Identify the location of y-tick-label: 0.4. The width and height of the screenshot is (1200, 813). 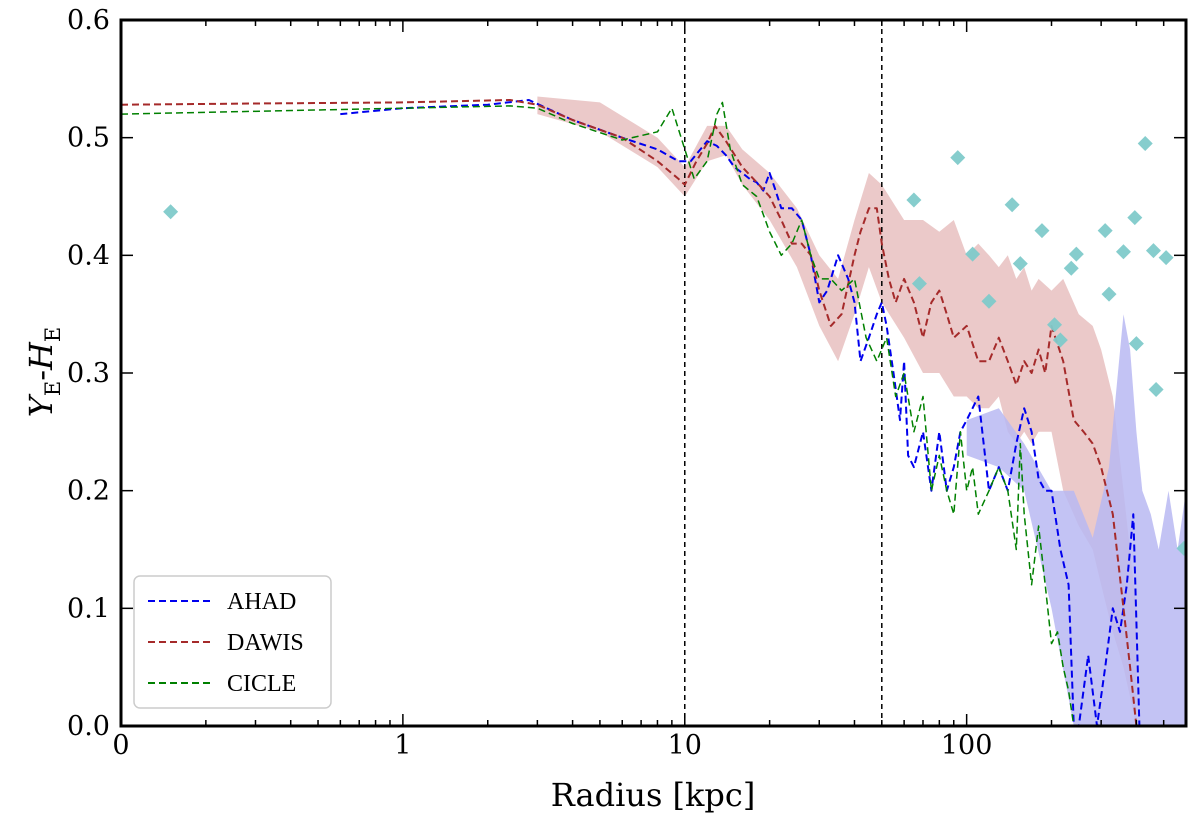
(88, 255).